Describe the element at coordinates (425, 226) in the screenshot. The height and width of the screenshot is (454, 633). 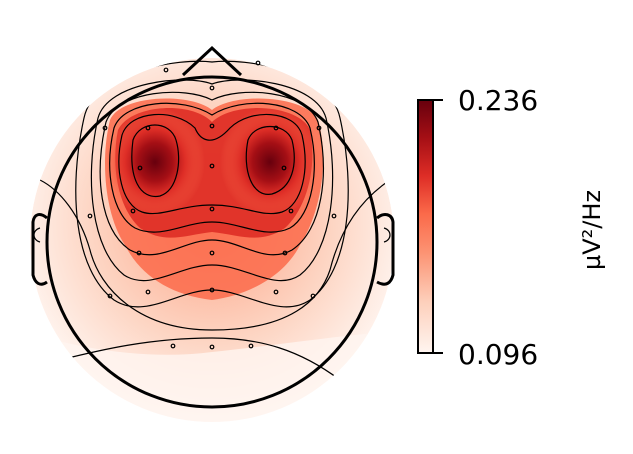
I see `colorbar-gradient` at that location.